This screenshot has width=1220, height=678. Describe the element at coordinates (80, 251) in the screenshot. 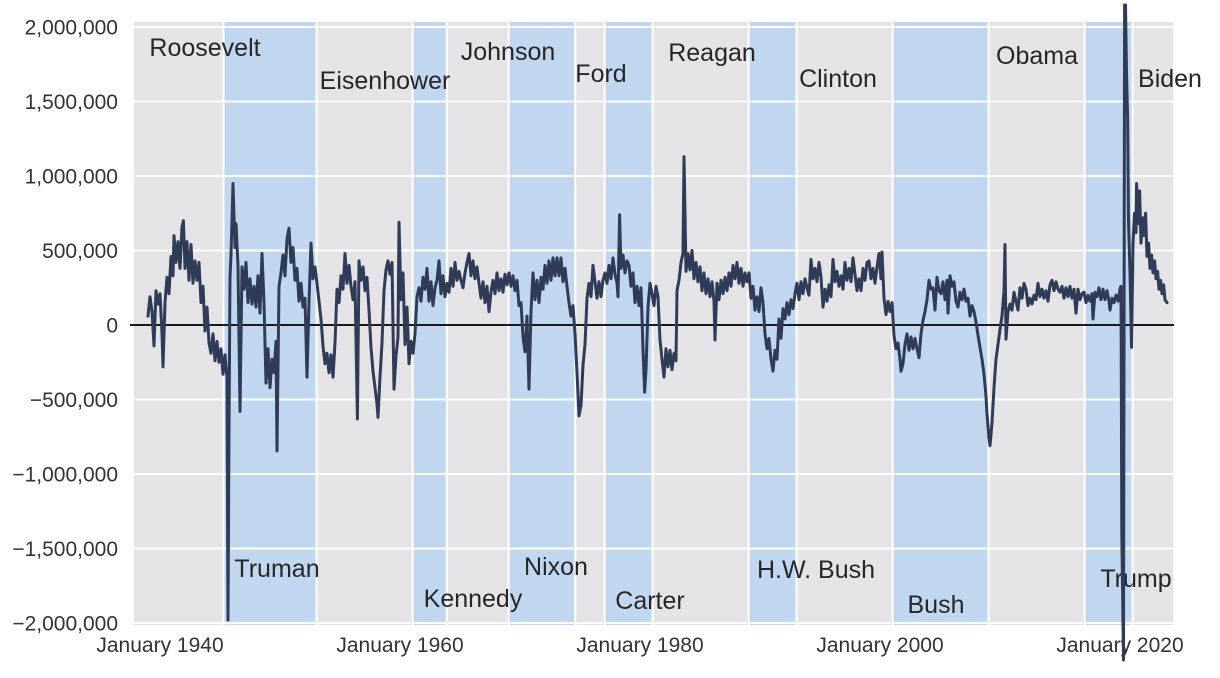

I see `y-axis-tick-label: 500,000` at that location.